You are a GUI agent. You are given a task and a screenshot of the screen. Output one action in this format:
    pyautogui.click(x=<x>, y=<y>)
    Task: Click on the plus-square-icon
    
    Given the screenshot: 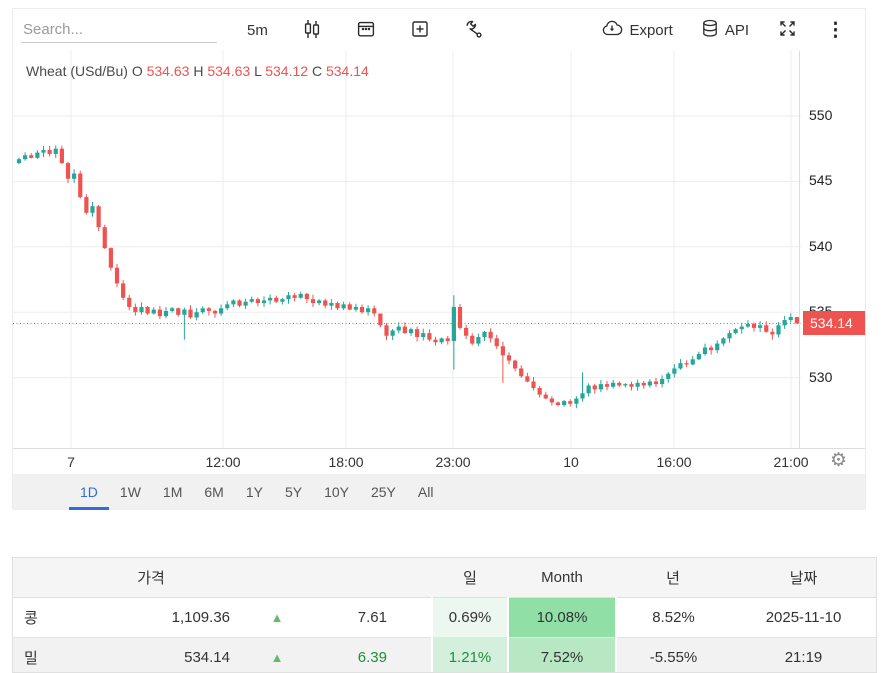 What is the action you would take?
    pyautogui.click(x=420, y=30)
    